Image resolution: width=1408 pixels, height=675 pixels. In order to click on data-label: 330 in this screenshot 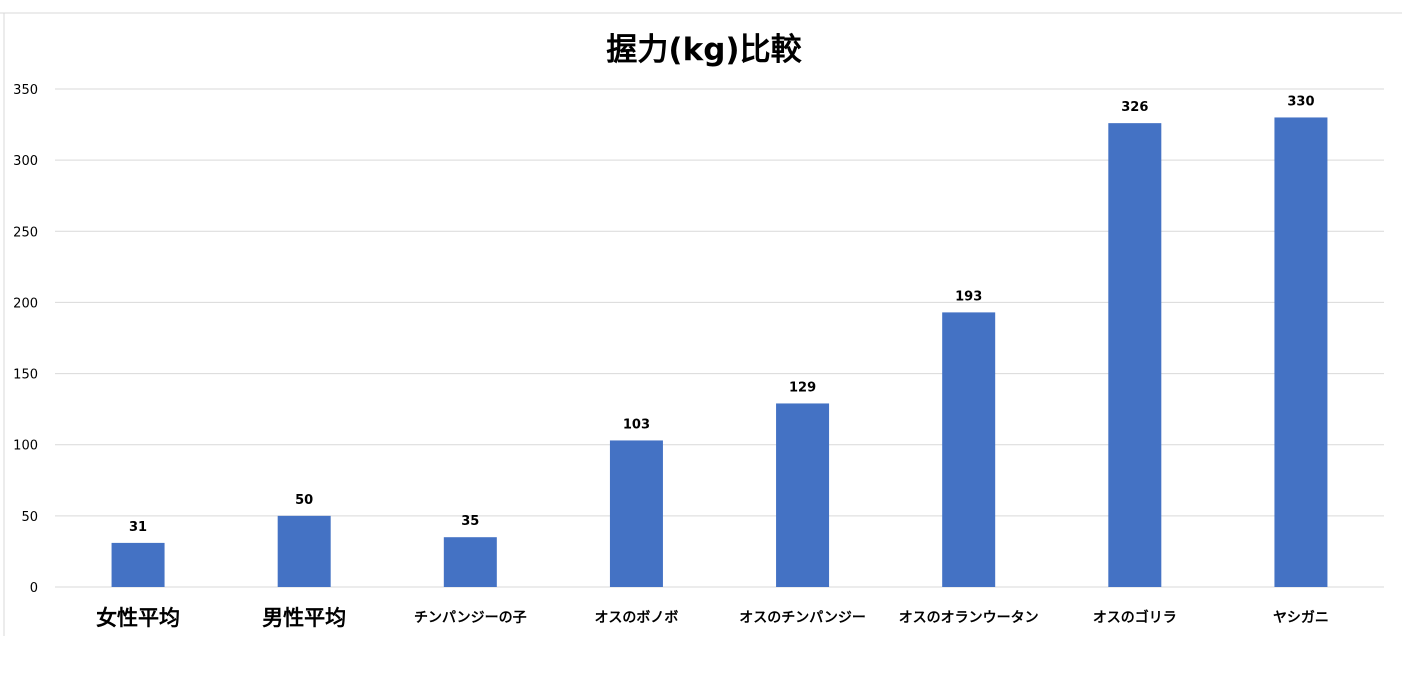, I will do `click(1300, 101)`.